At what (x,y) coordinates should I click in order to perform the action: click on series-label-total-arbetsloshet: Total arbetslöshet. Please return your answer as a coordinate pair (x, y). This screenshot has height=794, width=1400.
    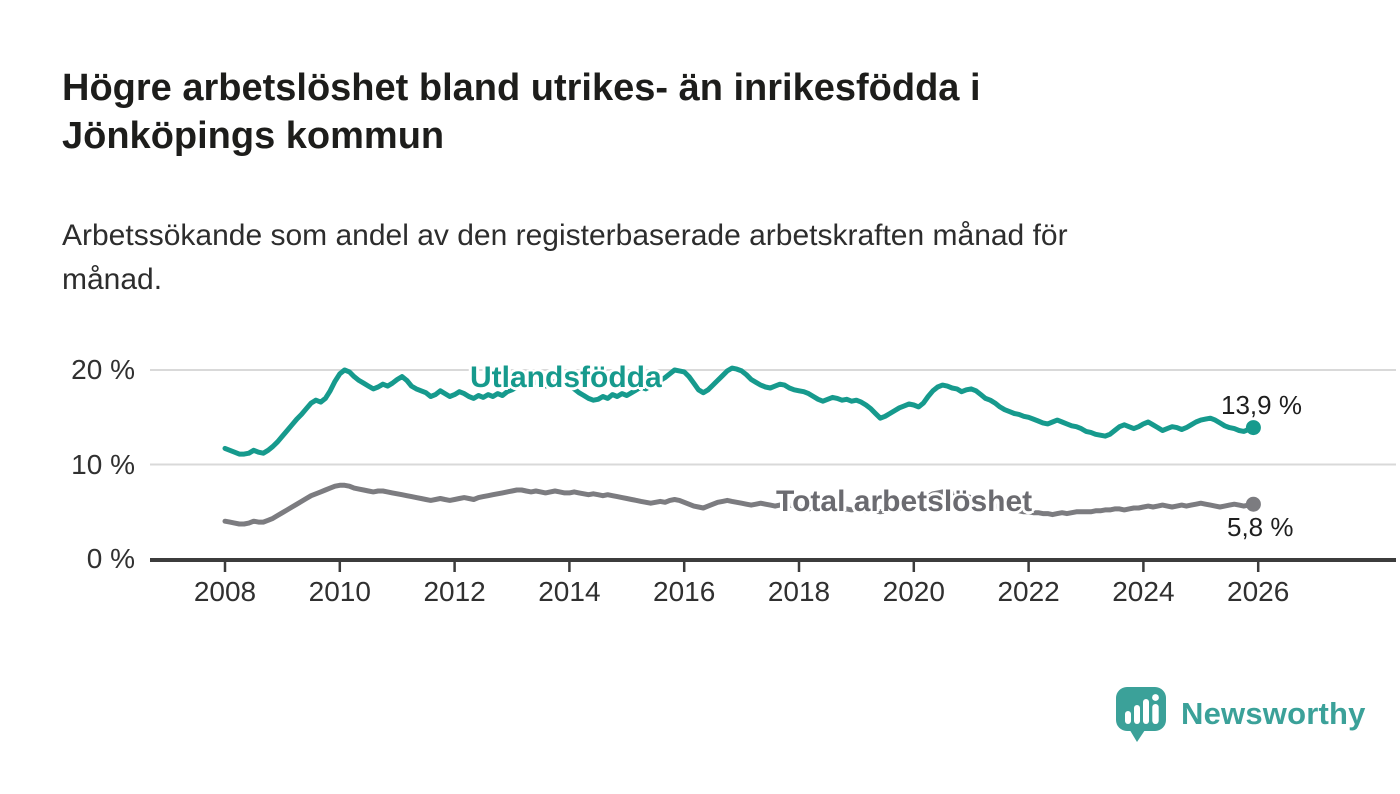
    Looking at the image, I should click on (904, 501).